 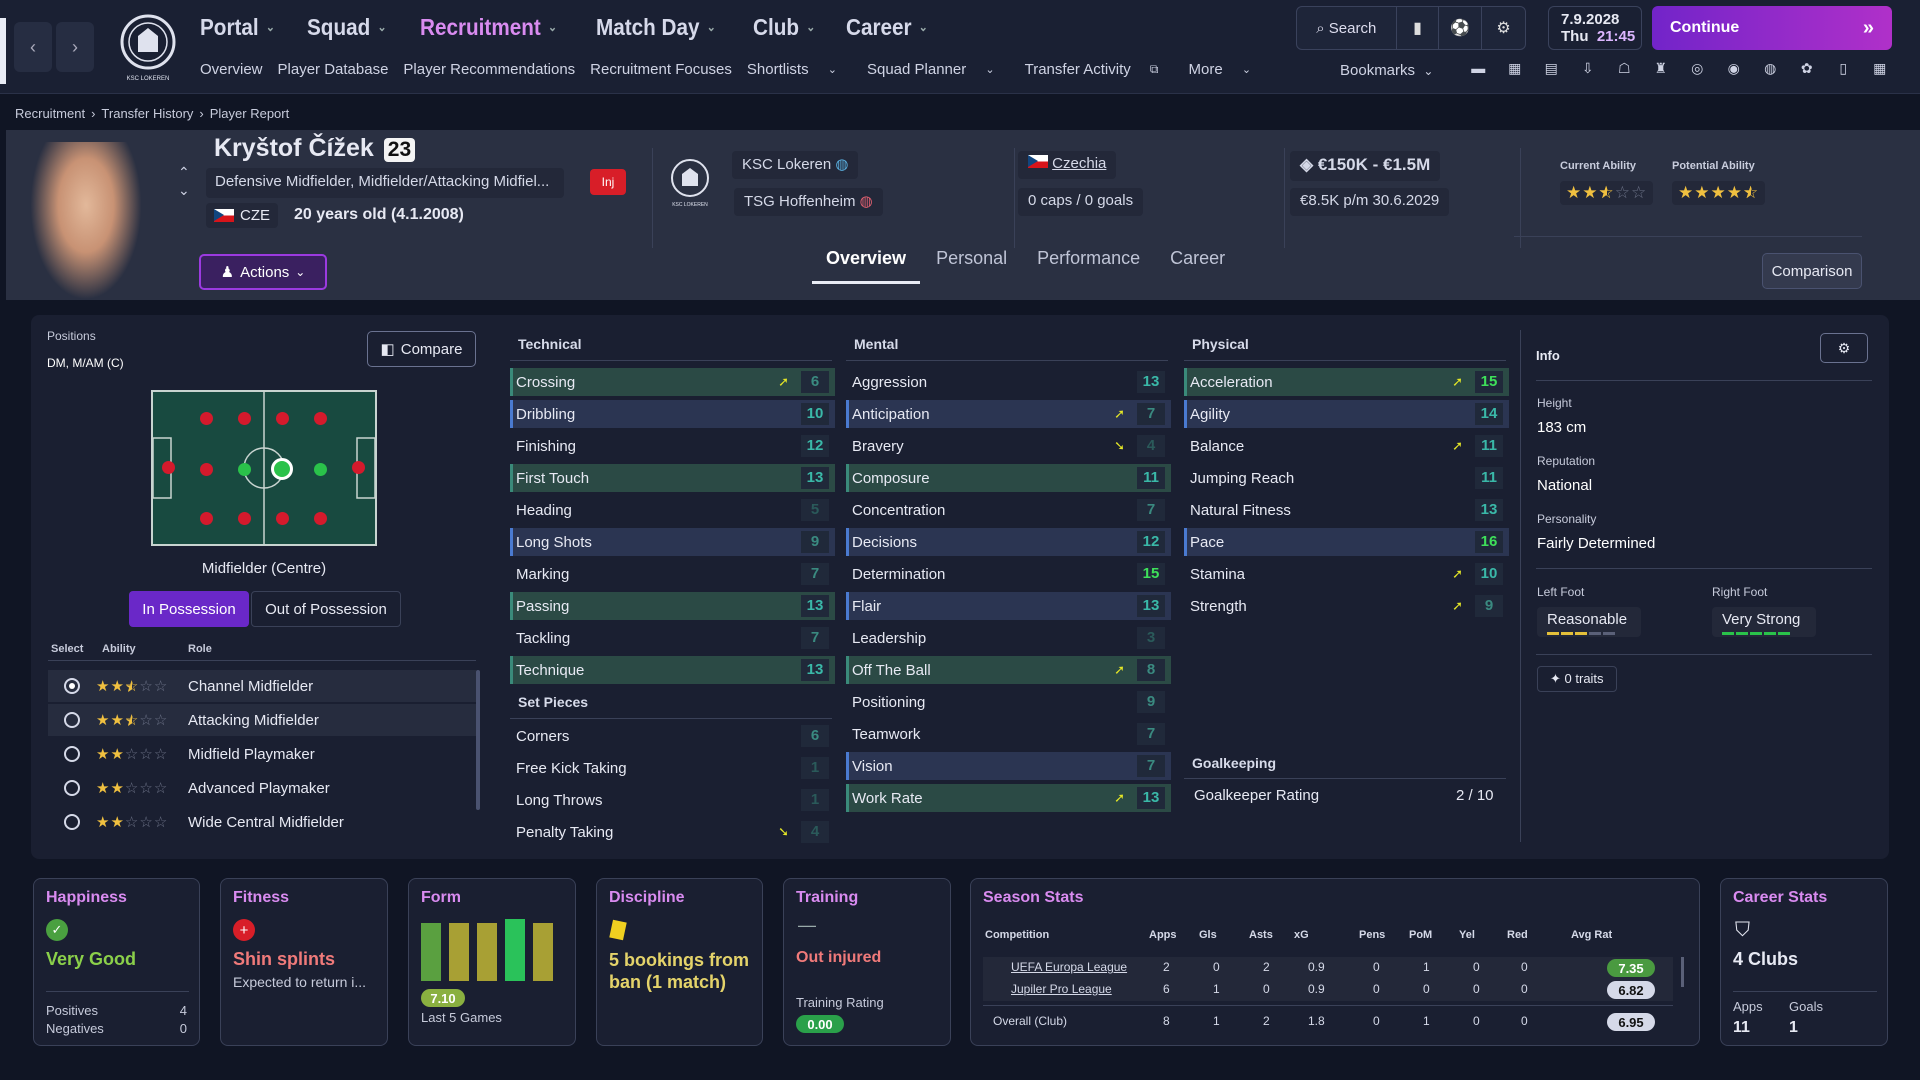 What do you see at coordinates (1386, 70) in the screenshot?
I see `bookmarks-dropdown: Bookmarks ⌄` at bounding box center [1386, 70].